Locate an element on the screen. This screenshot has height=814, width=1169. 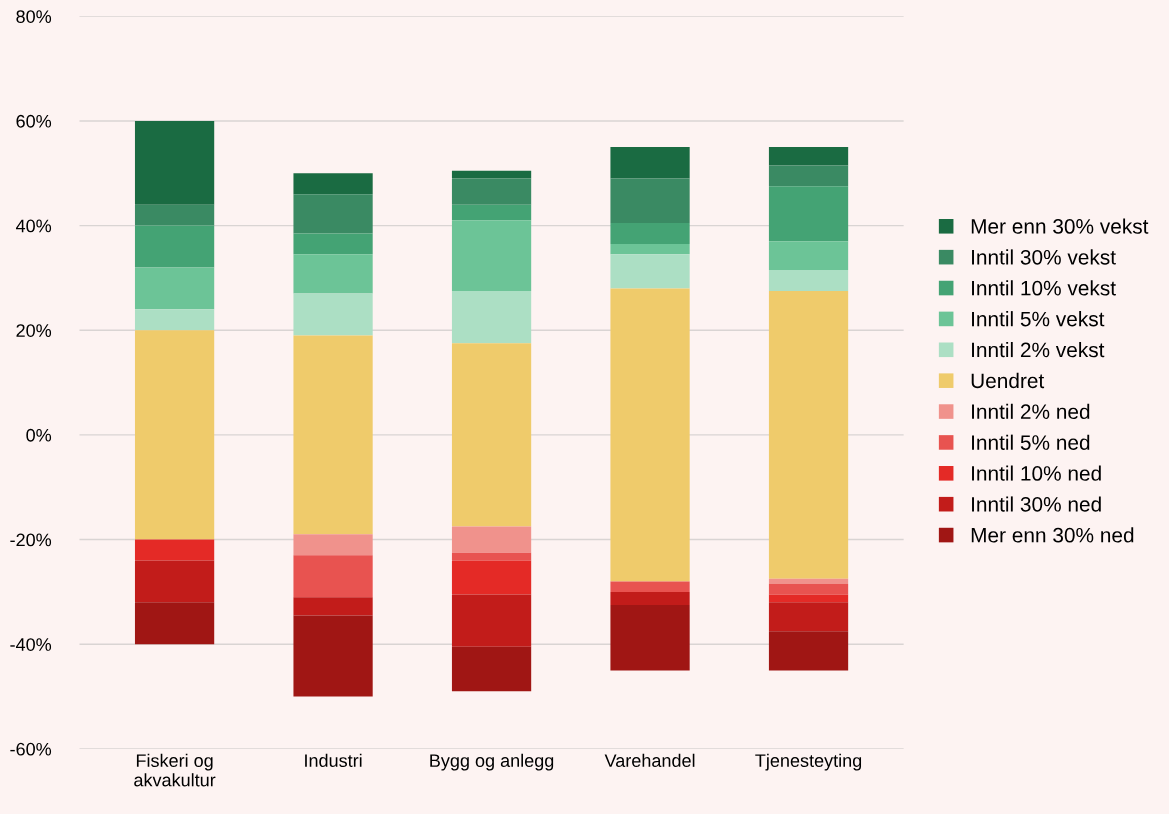
legend-label: Inntil 10% ned is located at coordinates (1036, 473).